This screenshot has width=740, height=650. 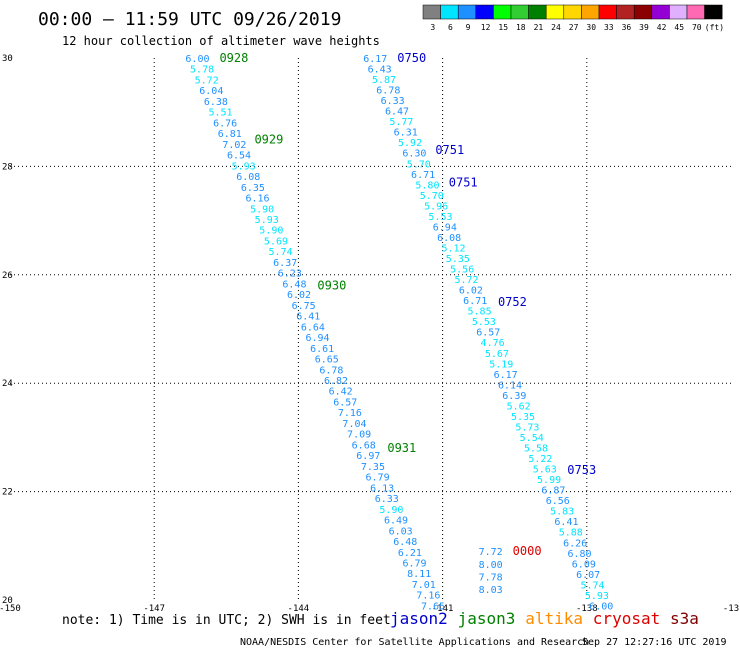 What do you see at coordinates (436, 206) in the screenshot?
I see `wave-height-value: 5.96` at bounding box center [436, 206].